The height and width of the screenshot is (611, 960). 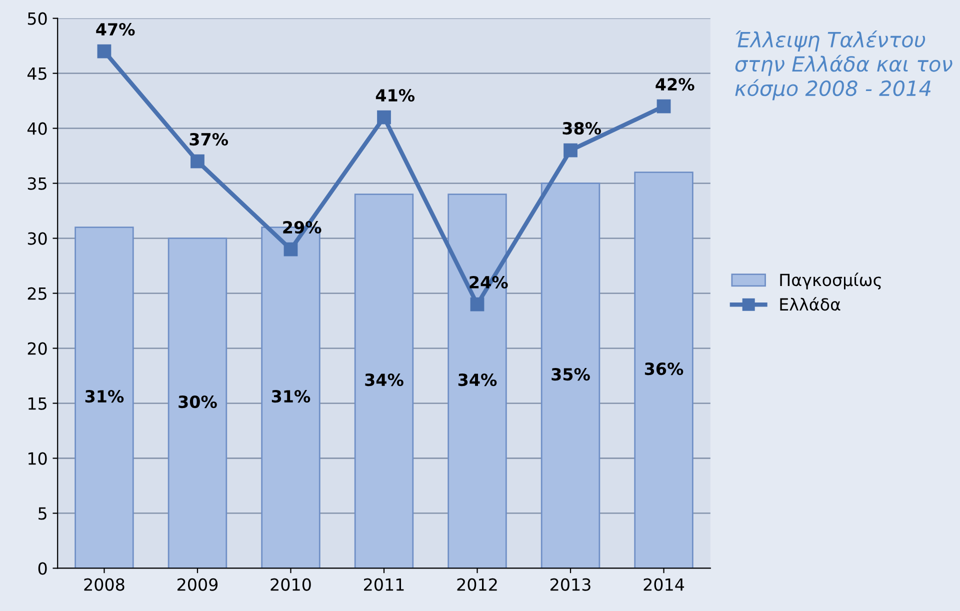 I want to click on y-tick-label: 15, so click(x=37, y=403).